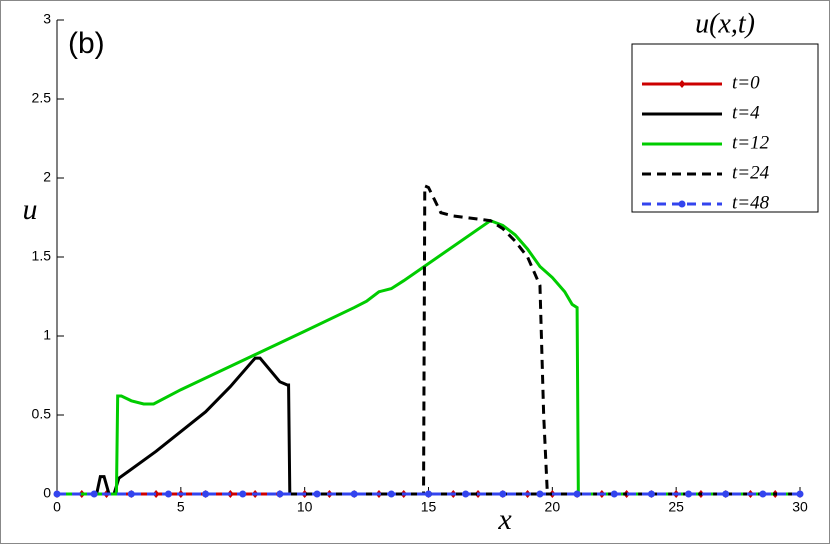 The width and height of the screenshot is (830, 544). I want to click on legend-label: t=0, so click(746, 82).